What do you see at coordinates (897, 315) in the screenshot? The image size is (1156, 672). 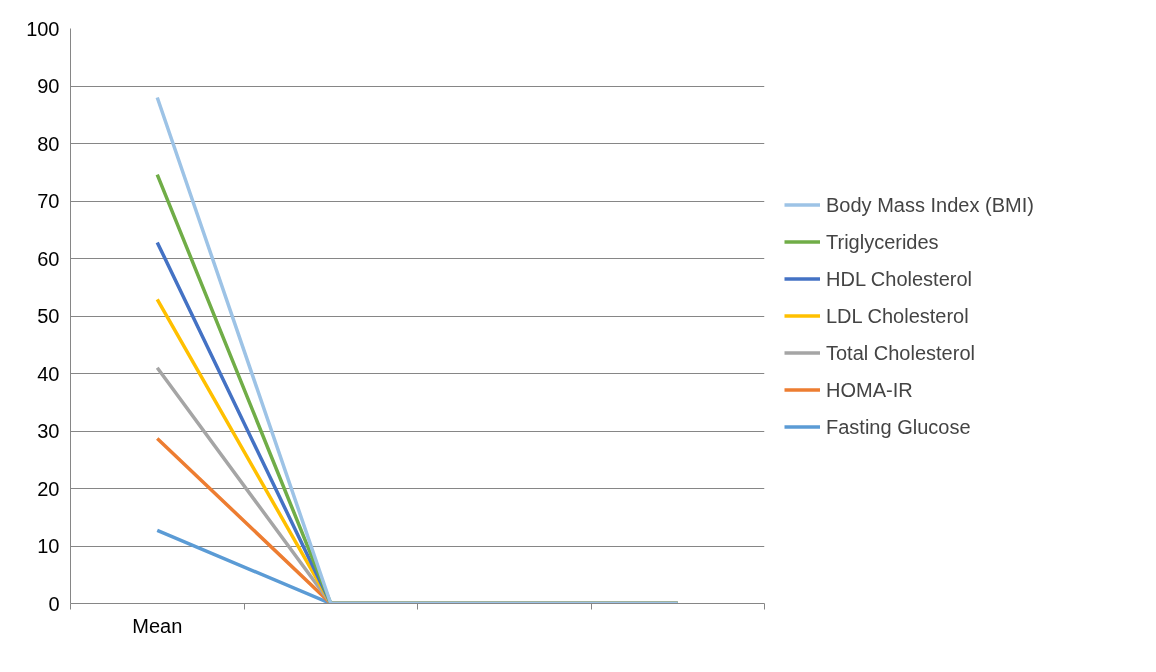 I see `legend-label: LDL Cholesterol` at bounding box center [897, 315].